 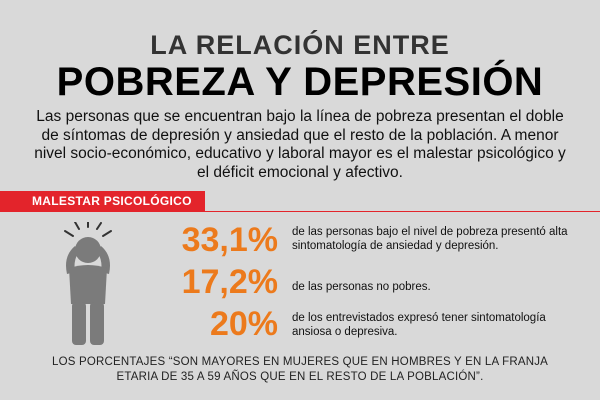 What do you see at coordinates (300, 211) in the screenshot?
I see `section-divider` at bounding box center [300, 211].